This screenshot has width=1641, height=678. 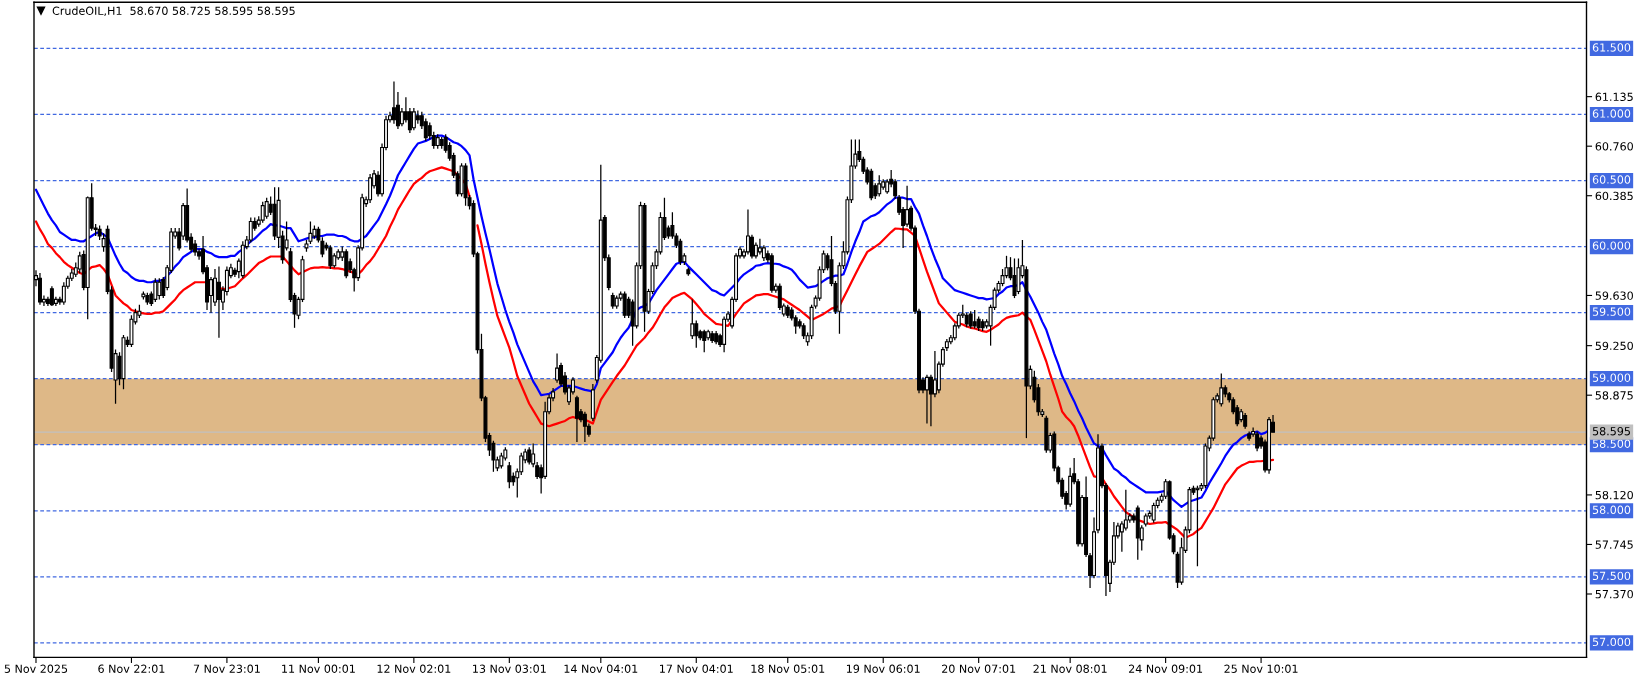 I want to click on y-tick-label: 59.250, so click(x=1614, y=346).